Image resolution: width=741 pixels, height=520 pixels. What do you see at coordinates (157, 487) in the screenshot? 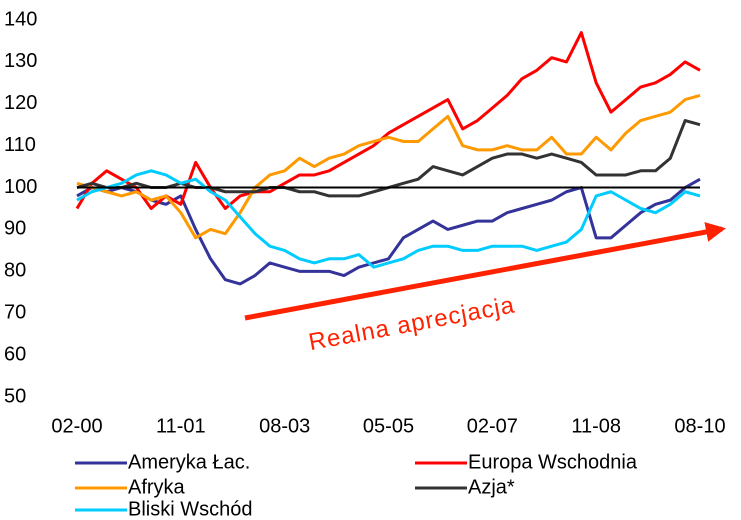
I see `legend-label: Afryka` at bounding box center [157, 487].